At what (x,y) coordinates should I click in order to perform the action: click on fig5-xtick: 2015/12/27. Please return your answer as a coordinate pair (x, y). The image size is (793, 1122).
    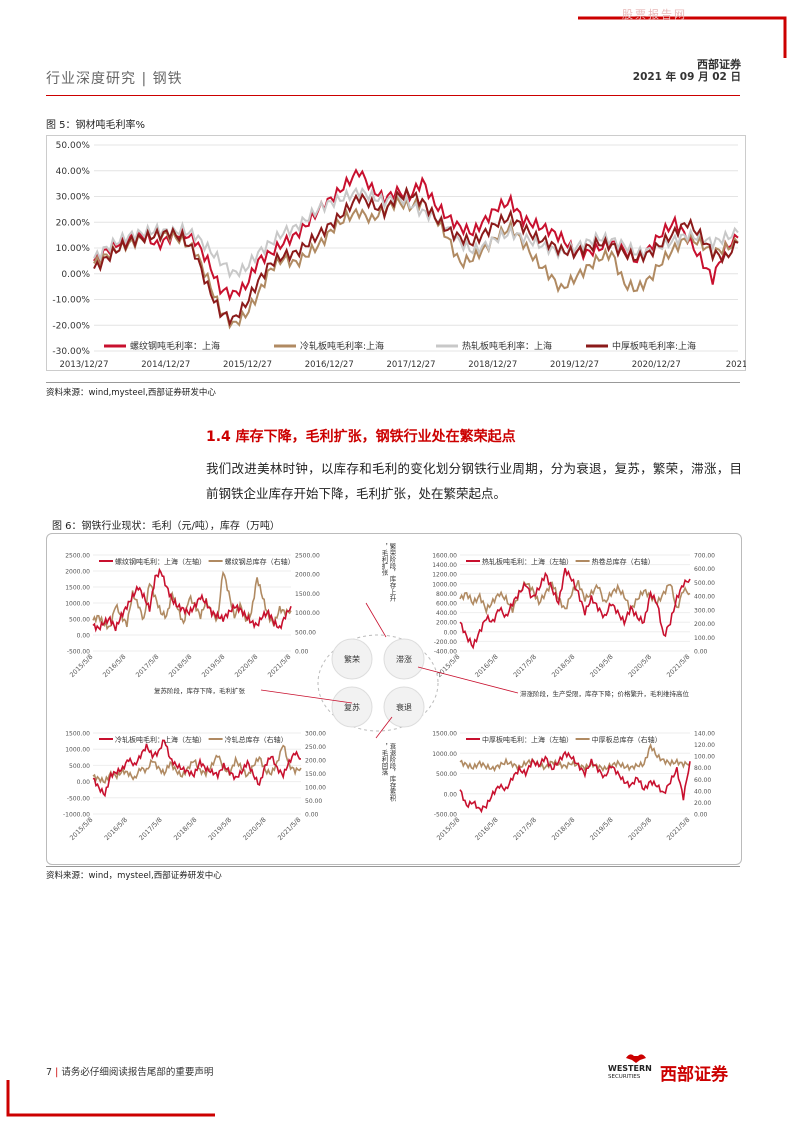
    Looking at the image, I should click on (247, 365).